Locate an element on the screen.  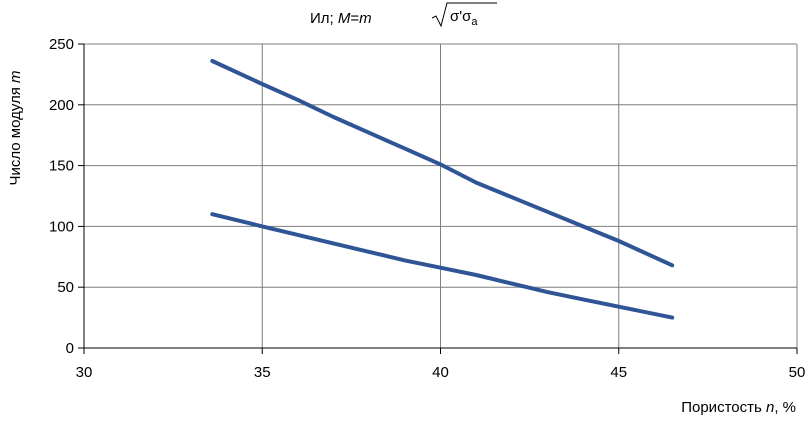
title-subscript: a is located at coordinates (474, 22).